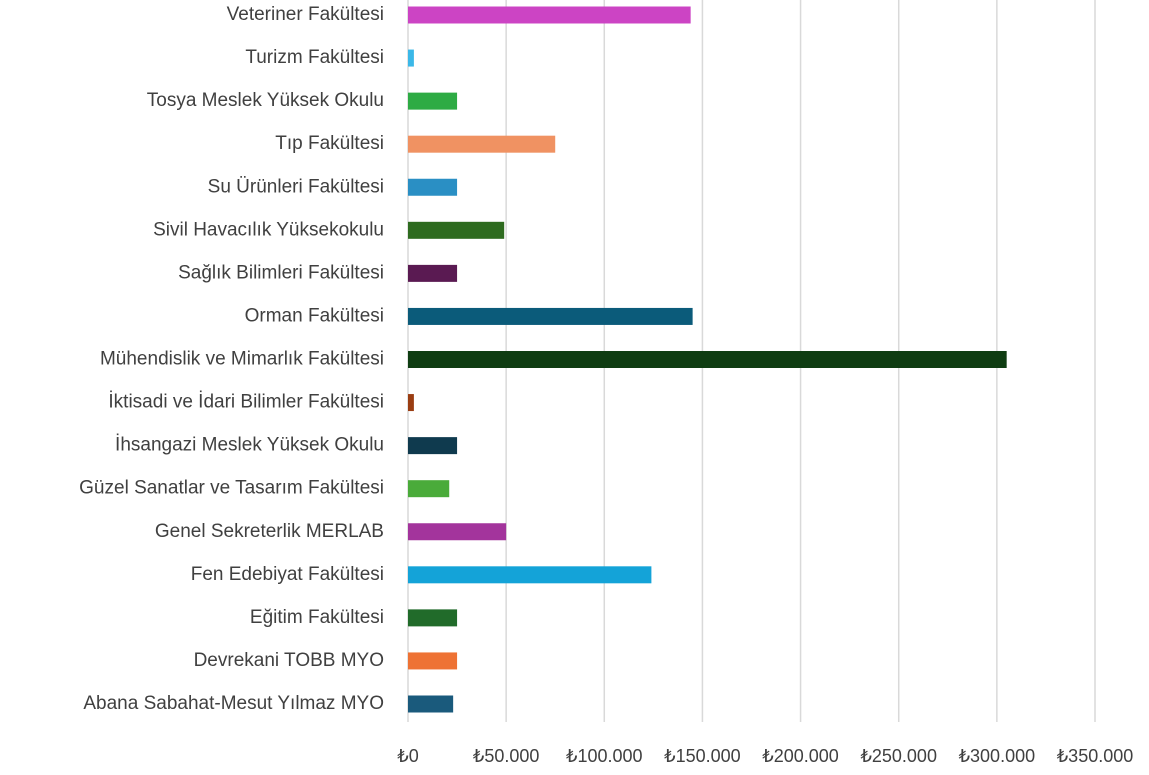 This screenshot has width=1149, height=775. What do you see at coordinates (268, 229) in the screenshot?
I see `y-tick-label: Sivil Havacılık Yüksekokulu` at bounding box center [268, 229].